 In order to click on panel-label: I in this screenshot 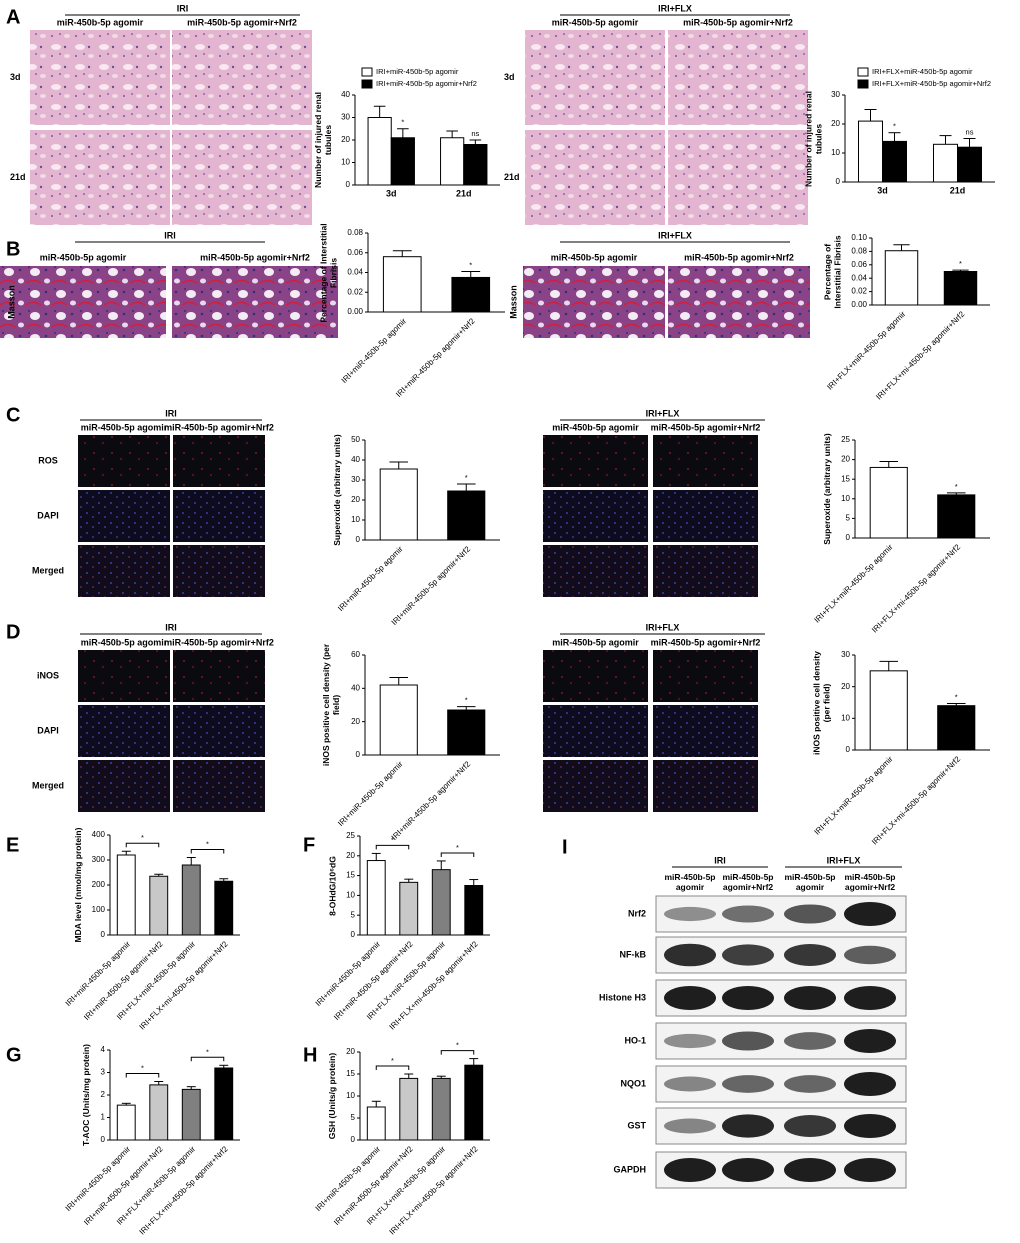, I will do `click(565, 847)`.